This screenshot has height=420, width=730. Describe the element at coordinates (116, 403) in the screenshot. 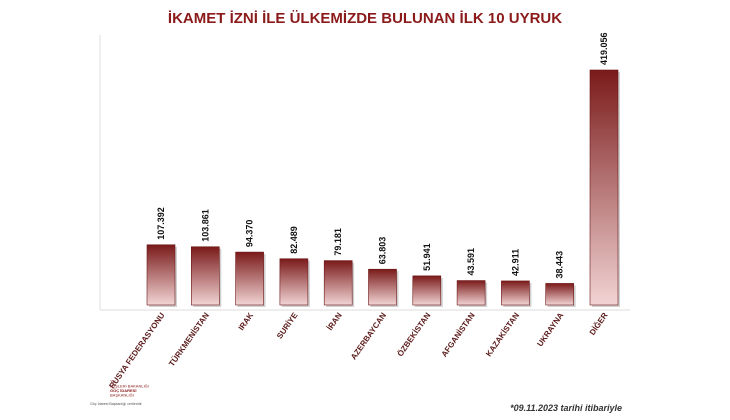

I see `logo-caption: Göç İdaresi Başkanlığı verileridir.` at that location.